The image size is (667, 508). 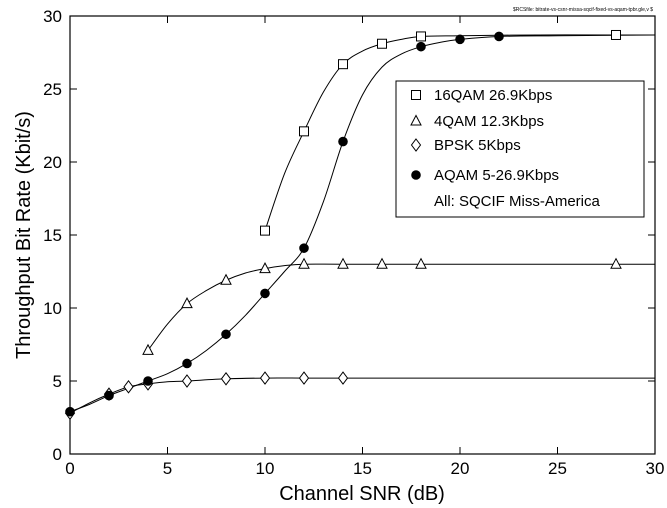 What do you see at coordinates (517, 201) in the screenshot?
I see `legend-note: All: SQCIF Miss-America` at bounding box center [517, 201].